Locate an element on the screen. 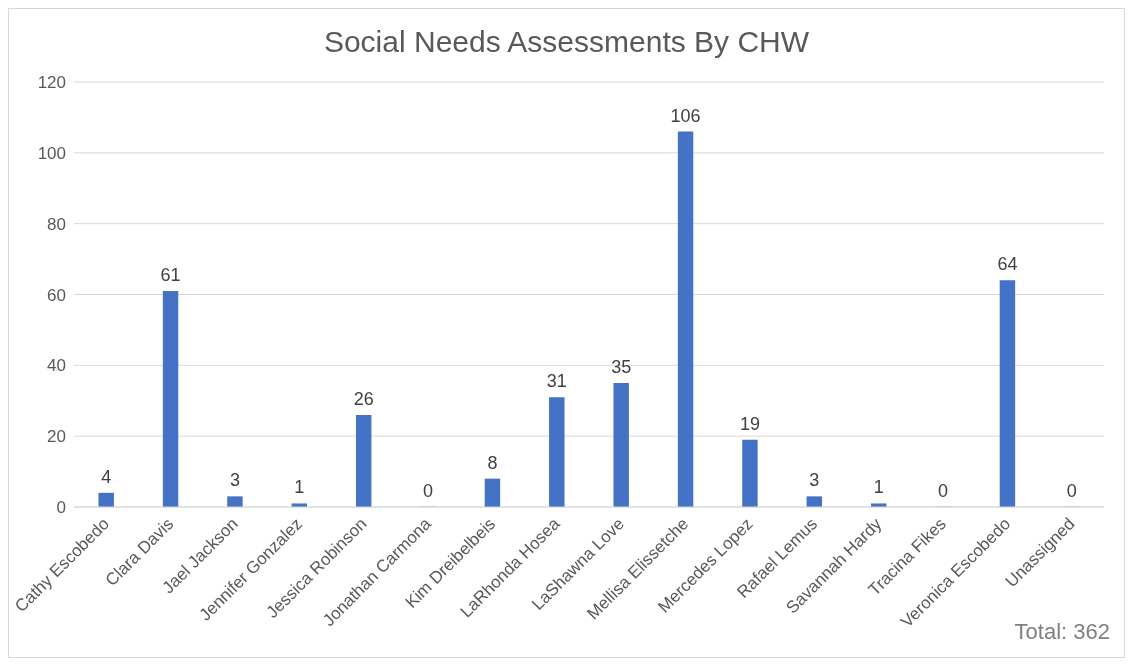 Image resolution: width=1133 pixels, height=666 pixels. y-tick-label: 60 is located at coordinates (56, 295).